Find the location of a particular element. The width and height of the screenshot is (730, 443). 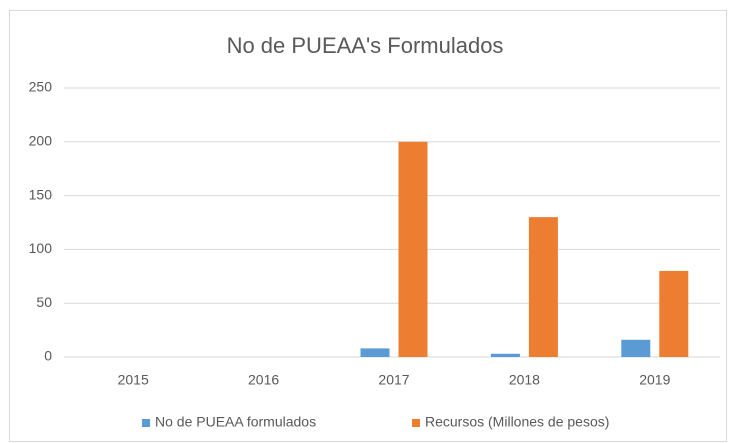

x-tick-label: 2018 is located at coordinates (524, 380).